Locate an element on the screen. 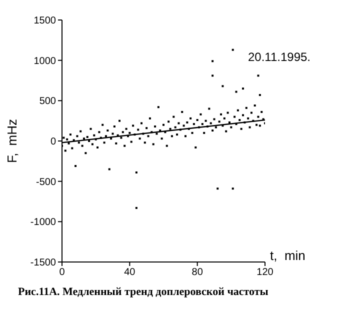 The width and height of the screenshot is (339, 322). y-tick-label: 0 is located at coordinates (53, 142).